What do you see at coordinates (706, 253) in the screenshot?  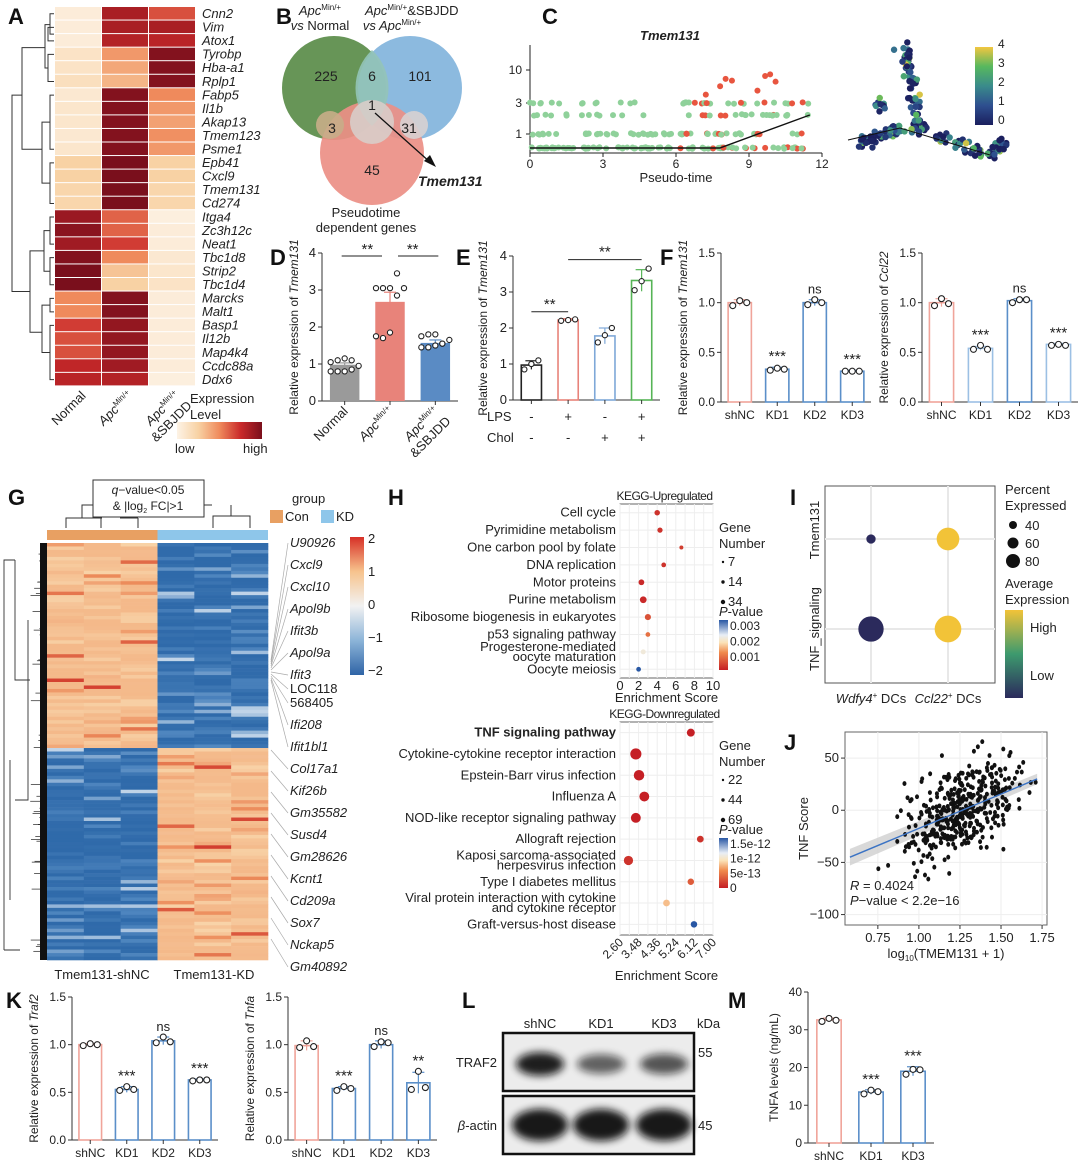 I see `y-tick-label: 1.5` at bounding box center [706, 253].